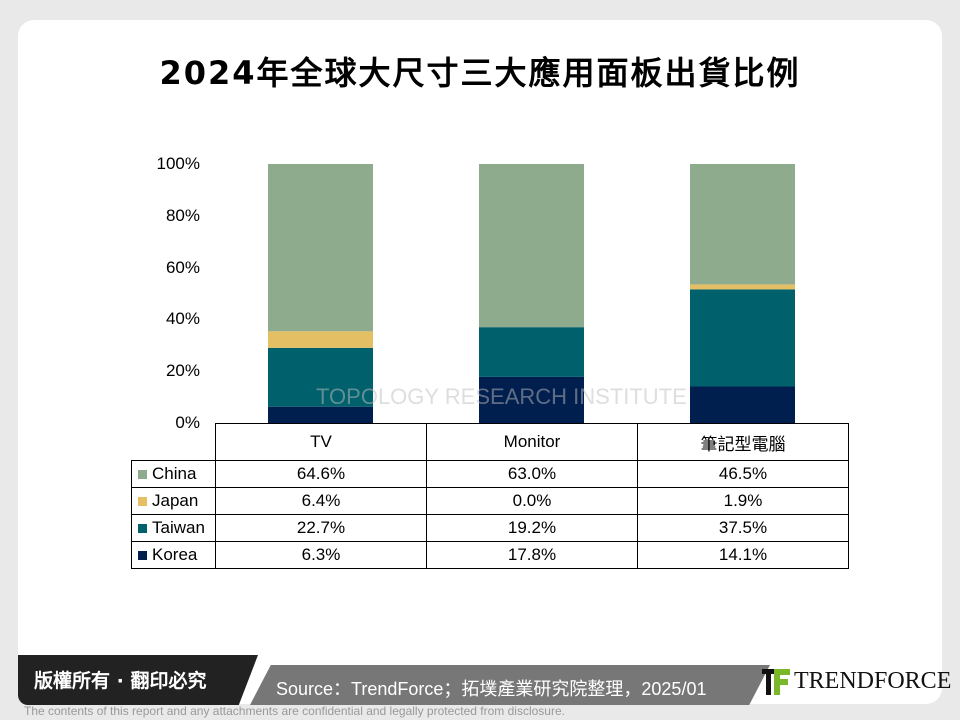 The height and width of the screenshot is (720, 960). Describe the element at coordinates (532, 442) in the screenshot. I see `category-label: Monitor` at that location.